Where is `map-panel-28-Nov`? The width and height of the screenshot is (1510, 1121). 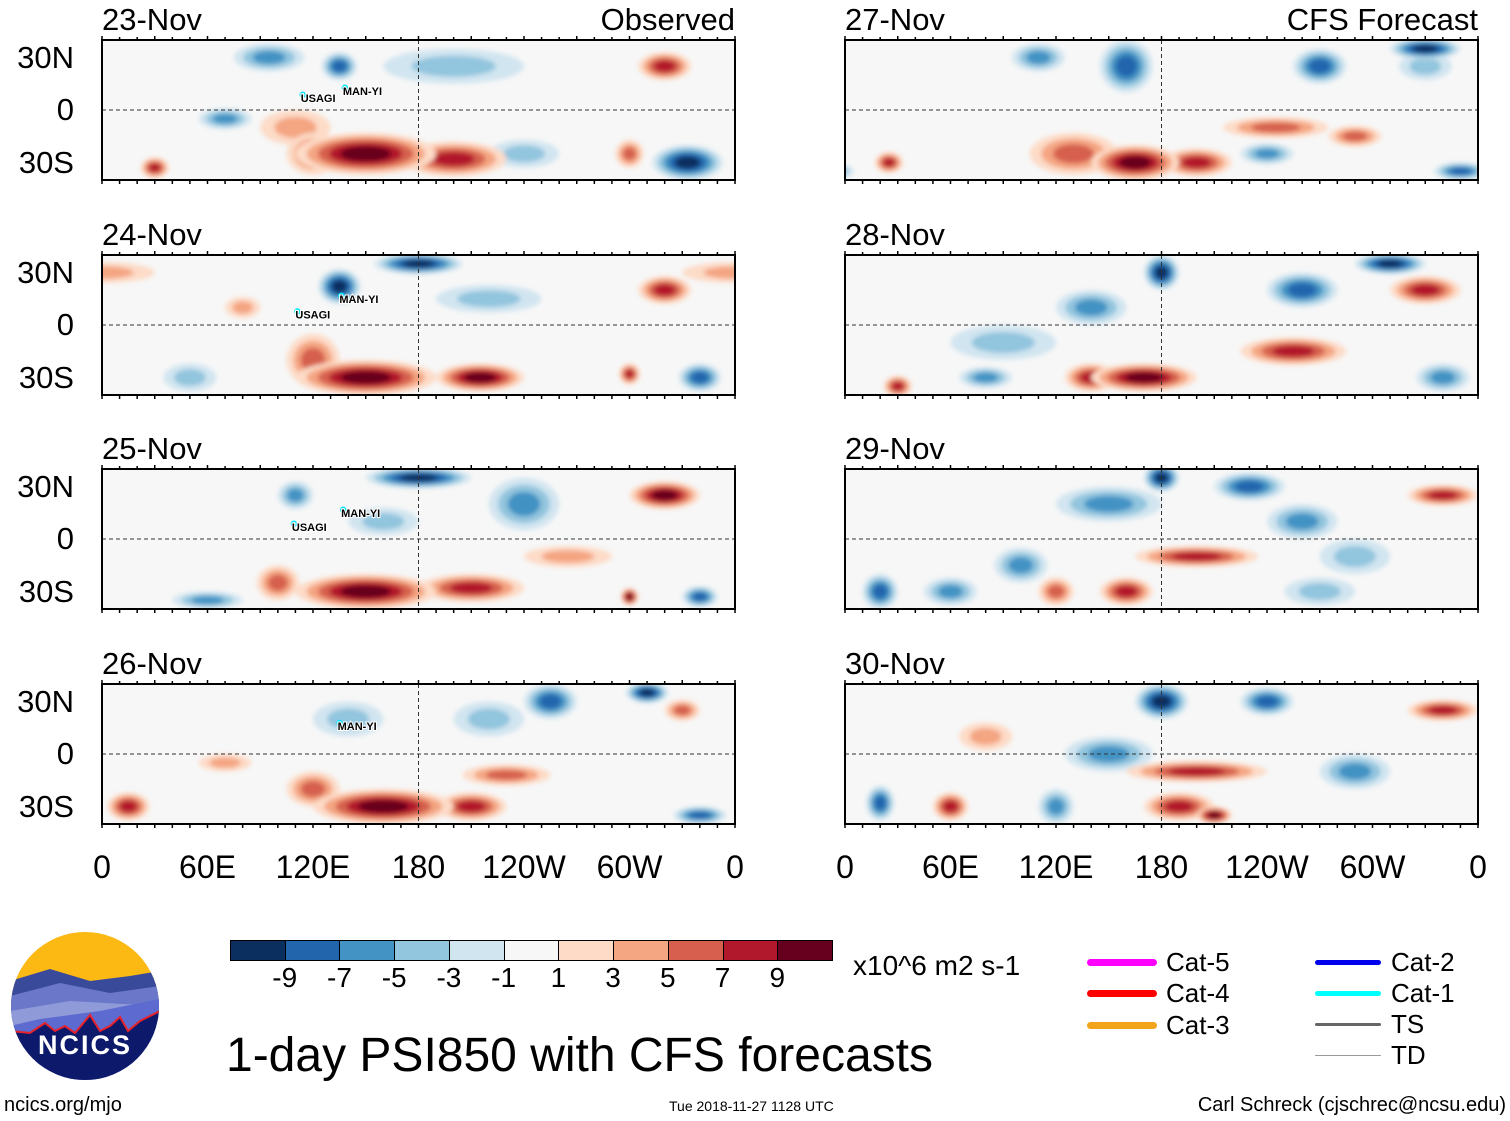 map-panel-28-Nov is located at coordinates (1161, 325).